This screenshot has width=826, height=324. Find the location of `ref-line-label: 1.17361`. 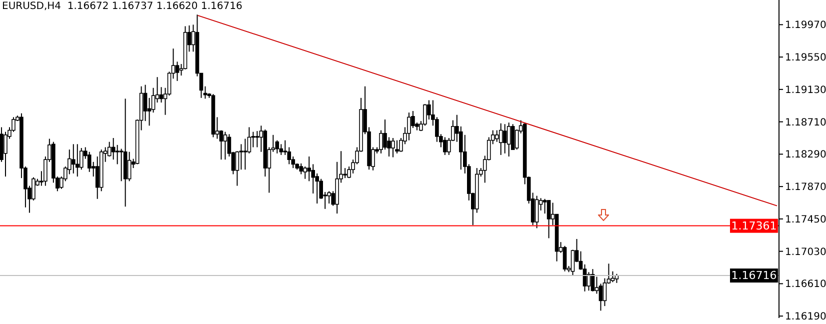

ref-line-label: 1.17361 is located at coordinates (754, 225).